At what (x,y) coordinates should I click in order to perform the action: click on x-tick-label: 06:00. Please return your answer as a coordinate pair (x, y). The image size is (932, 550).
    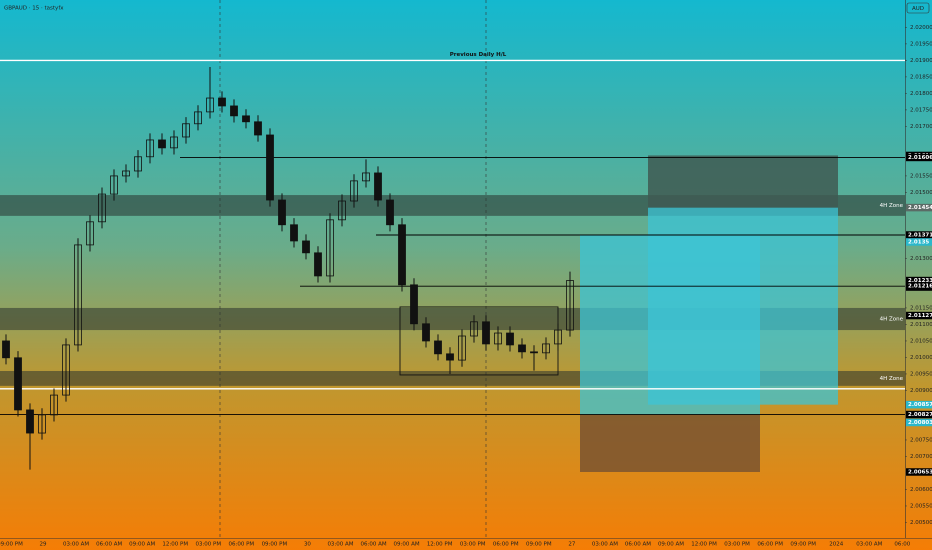
    Looking at the image, I should click on (902, 545).